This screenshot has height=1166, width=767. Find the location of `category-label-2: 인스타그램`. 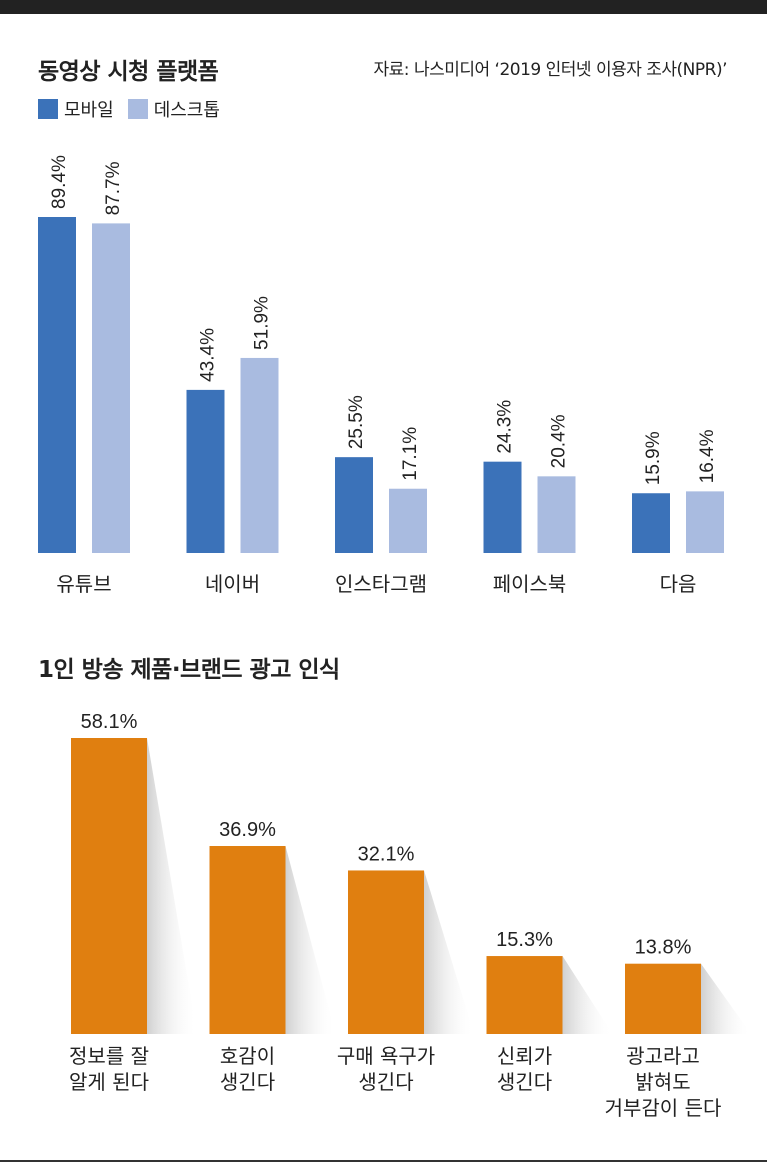

category-label-2: 인스타그램 is located at coordinates (381, 584).